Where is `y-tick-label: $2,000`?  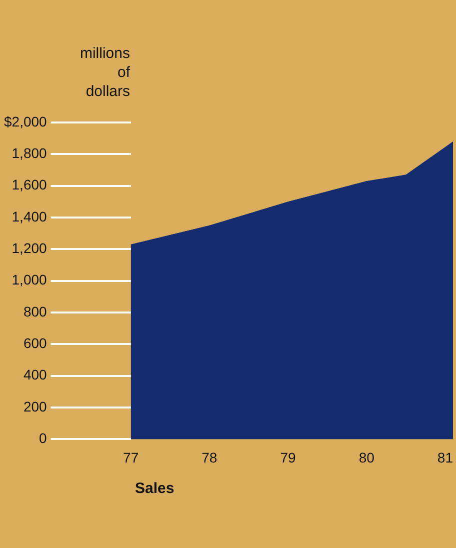
y-tick-label: $2,000 is located at coordinates (26, 121).